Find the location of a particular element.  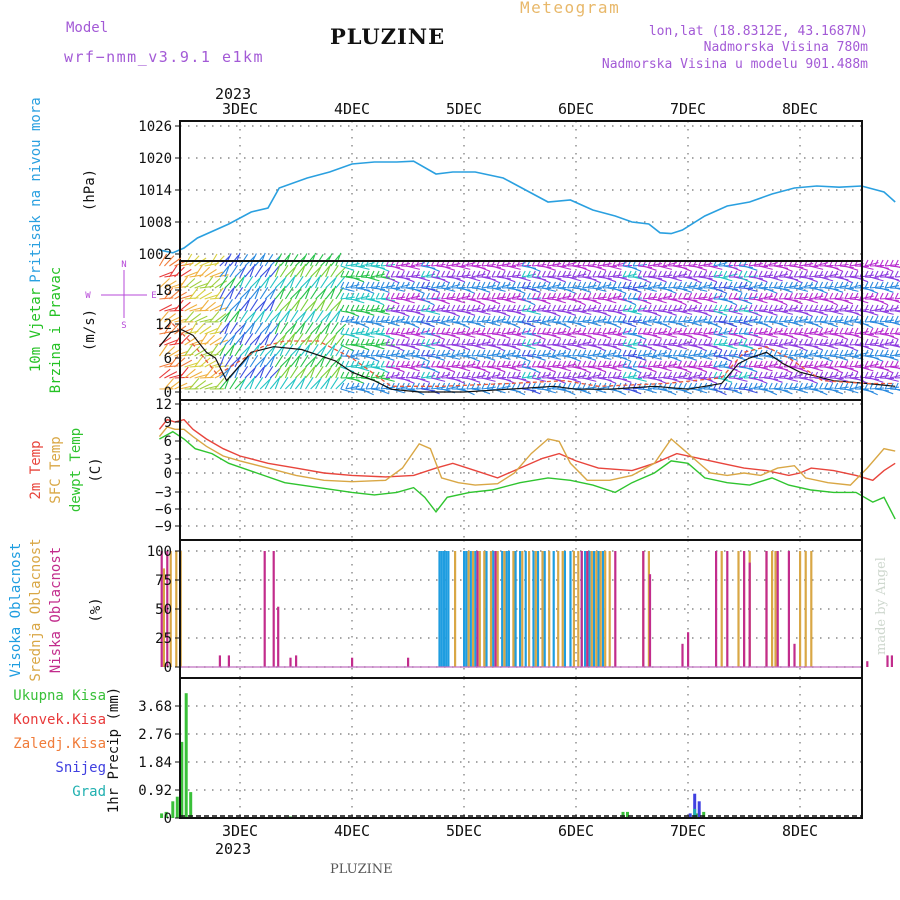

pressure-tick-label: 1008 is located at coordinates (155, 223).